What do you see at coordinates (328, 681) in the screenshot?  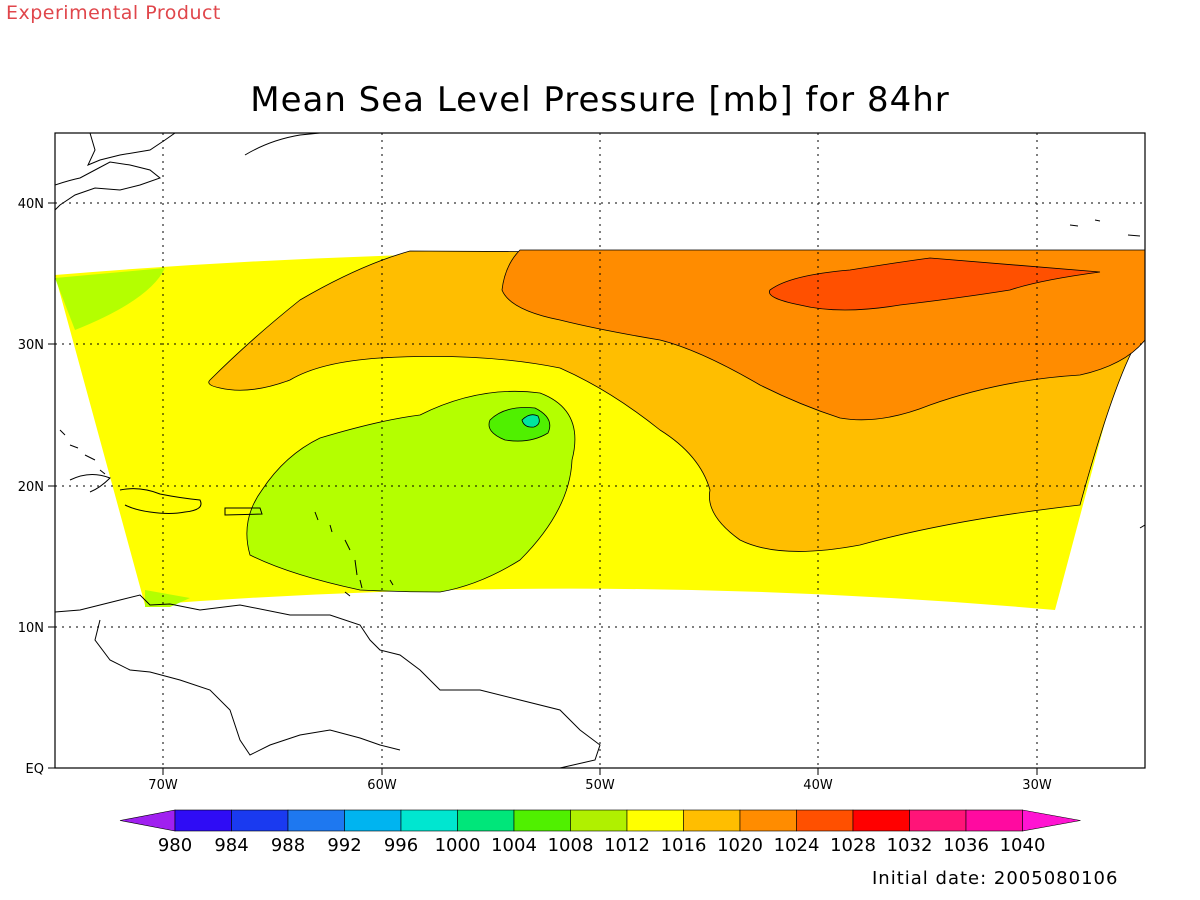 I see `coast-south-america` at bounding box center [328, 681].